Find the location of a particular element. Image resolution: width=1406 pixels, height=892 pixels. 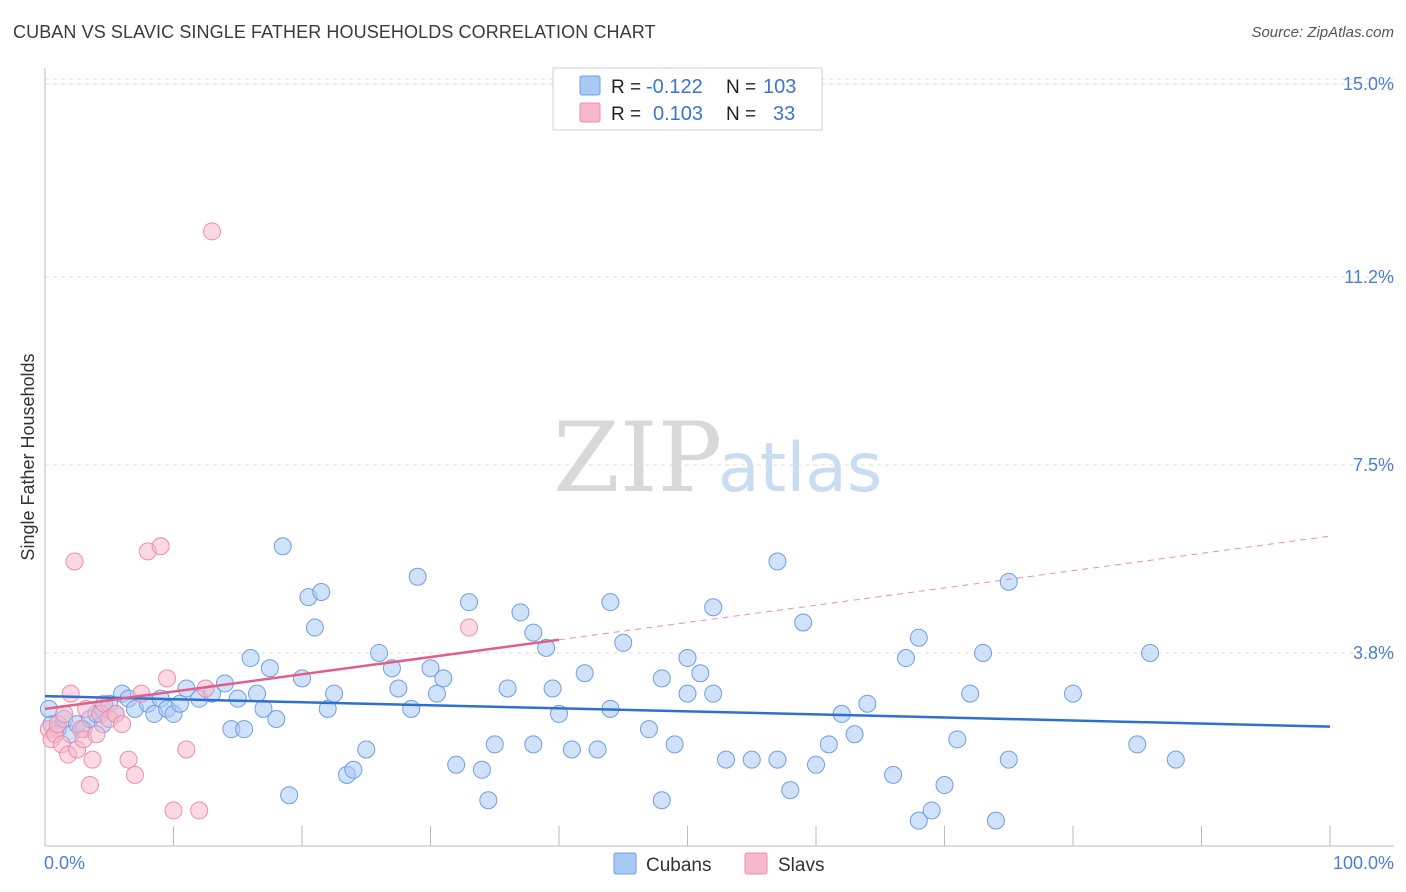

y-tick-labels: 3.8% 7.5% 11.2% 15.0% is located at coordinates (1368, 368).